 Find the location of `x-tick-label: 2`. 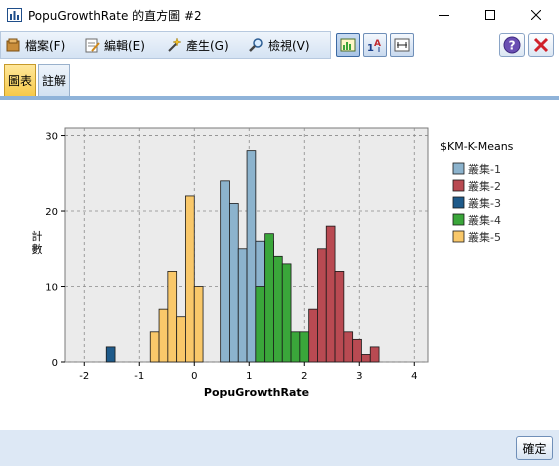

x-tick-label: 2 is located at coordinates (304, 376).